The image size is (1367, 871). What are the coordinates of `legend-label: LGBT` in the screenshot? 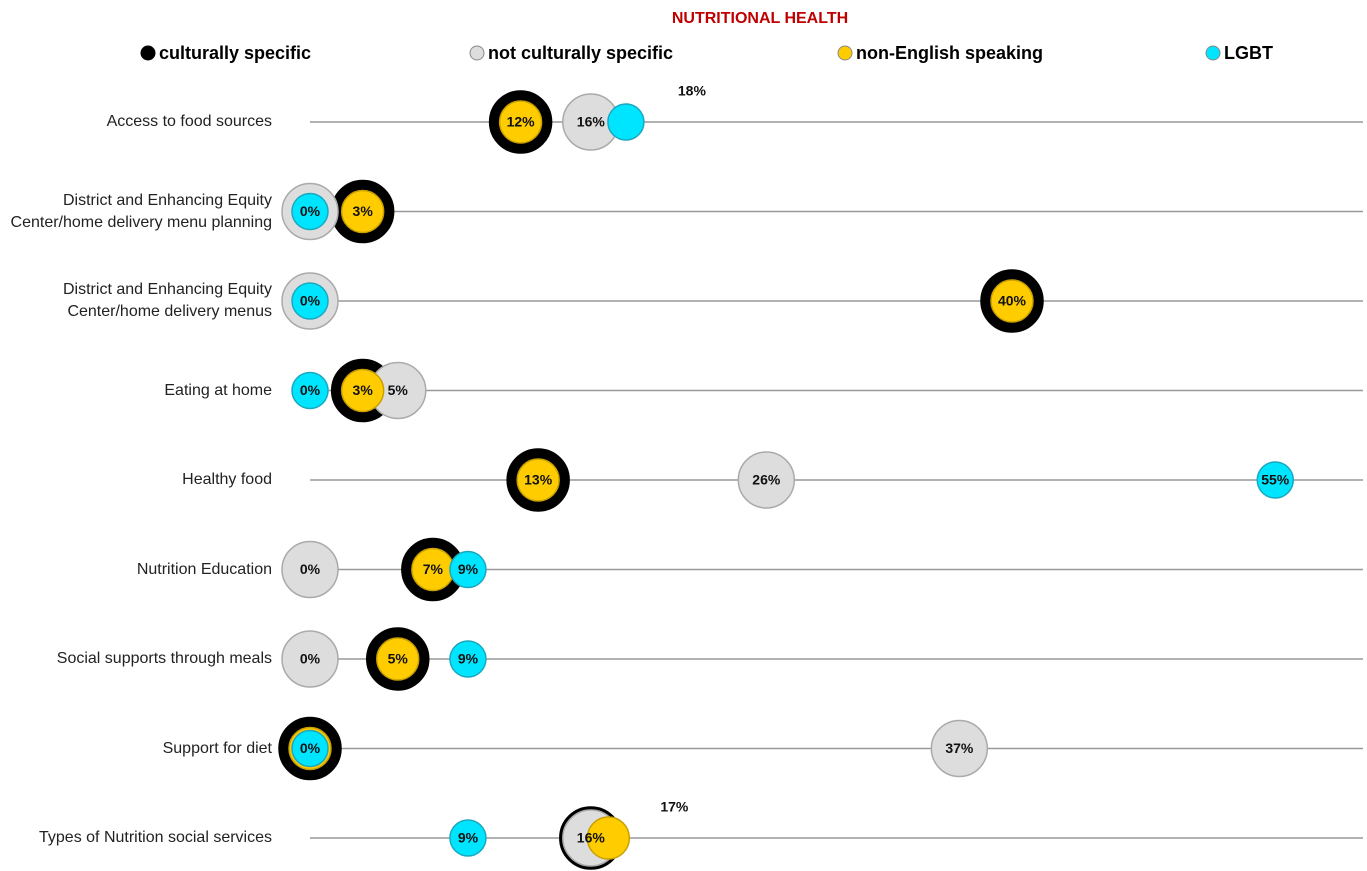 It's located at (1248, 53).